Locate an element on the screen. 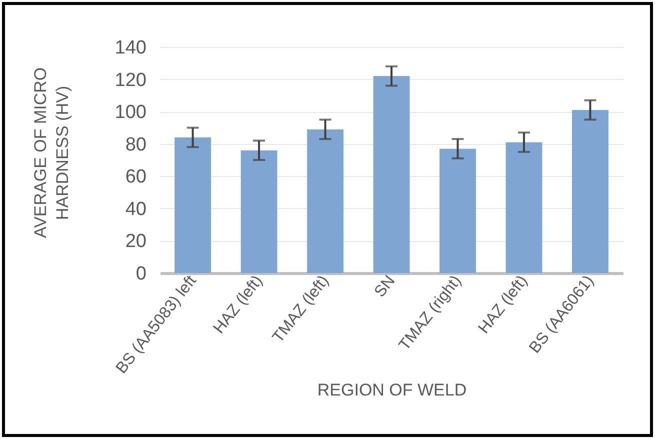  y-tick-label: 100 is located at coordinates (130, 113).